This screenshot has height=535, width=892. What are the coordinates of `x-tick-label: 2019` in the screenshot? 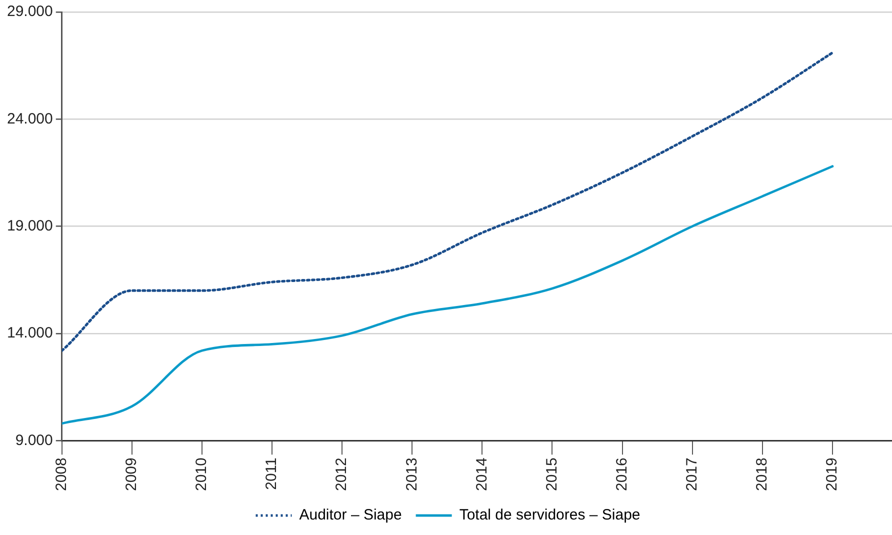 It's located at (832, 475).